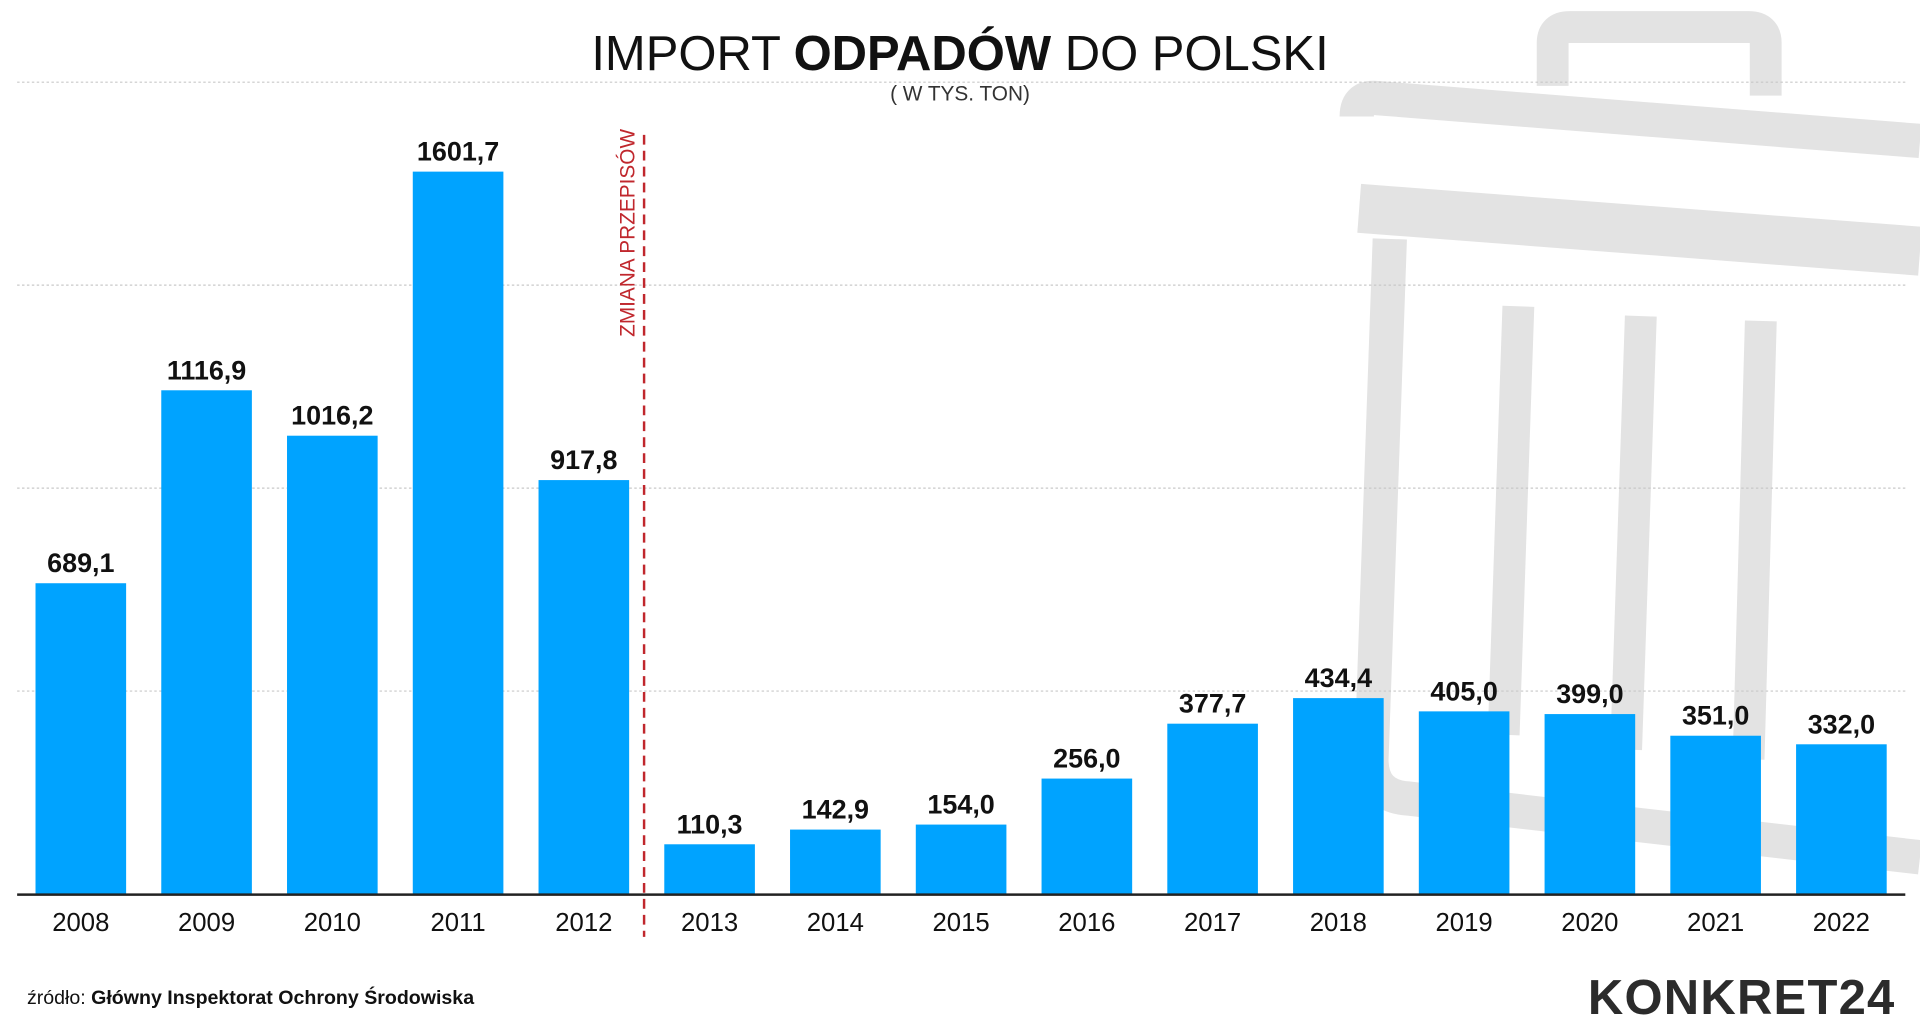  I want to click on bar-2016, so click(1087, 836).